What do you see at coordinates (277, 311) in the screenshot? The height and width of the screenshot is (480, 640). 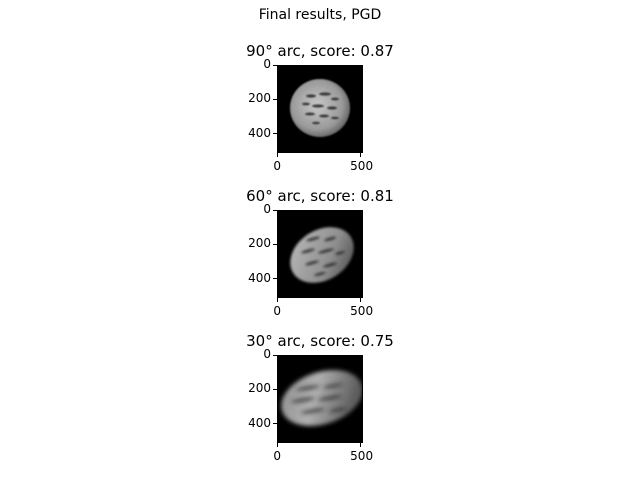 I see `panel-2-xtick-label: 0` at bounding box center [277, 311].